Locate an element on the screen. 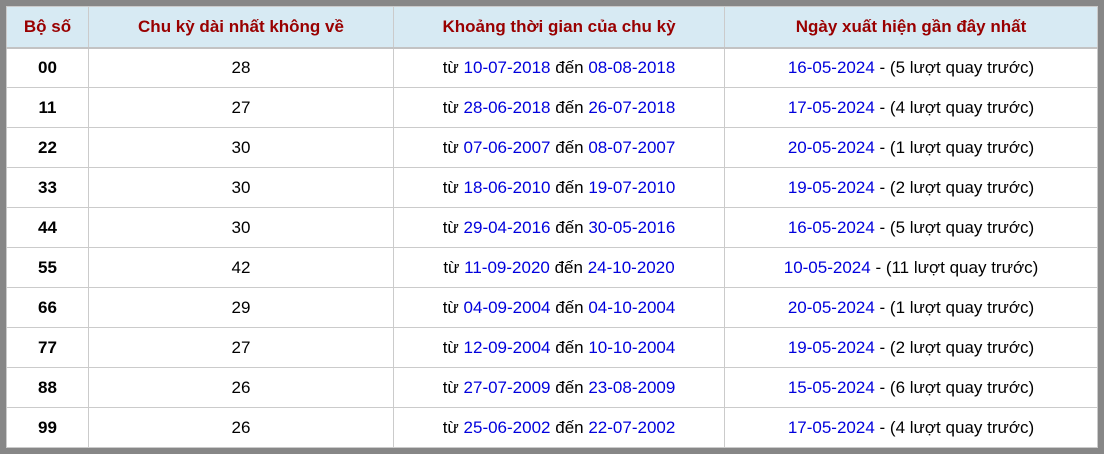 The image size is (1106, 458). cycle-period-cell: từ 27-07-2009 đến 23-08-2009 is located at coordinates (559, 387).